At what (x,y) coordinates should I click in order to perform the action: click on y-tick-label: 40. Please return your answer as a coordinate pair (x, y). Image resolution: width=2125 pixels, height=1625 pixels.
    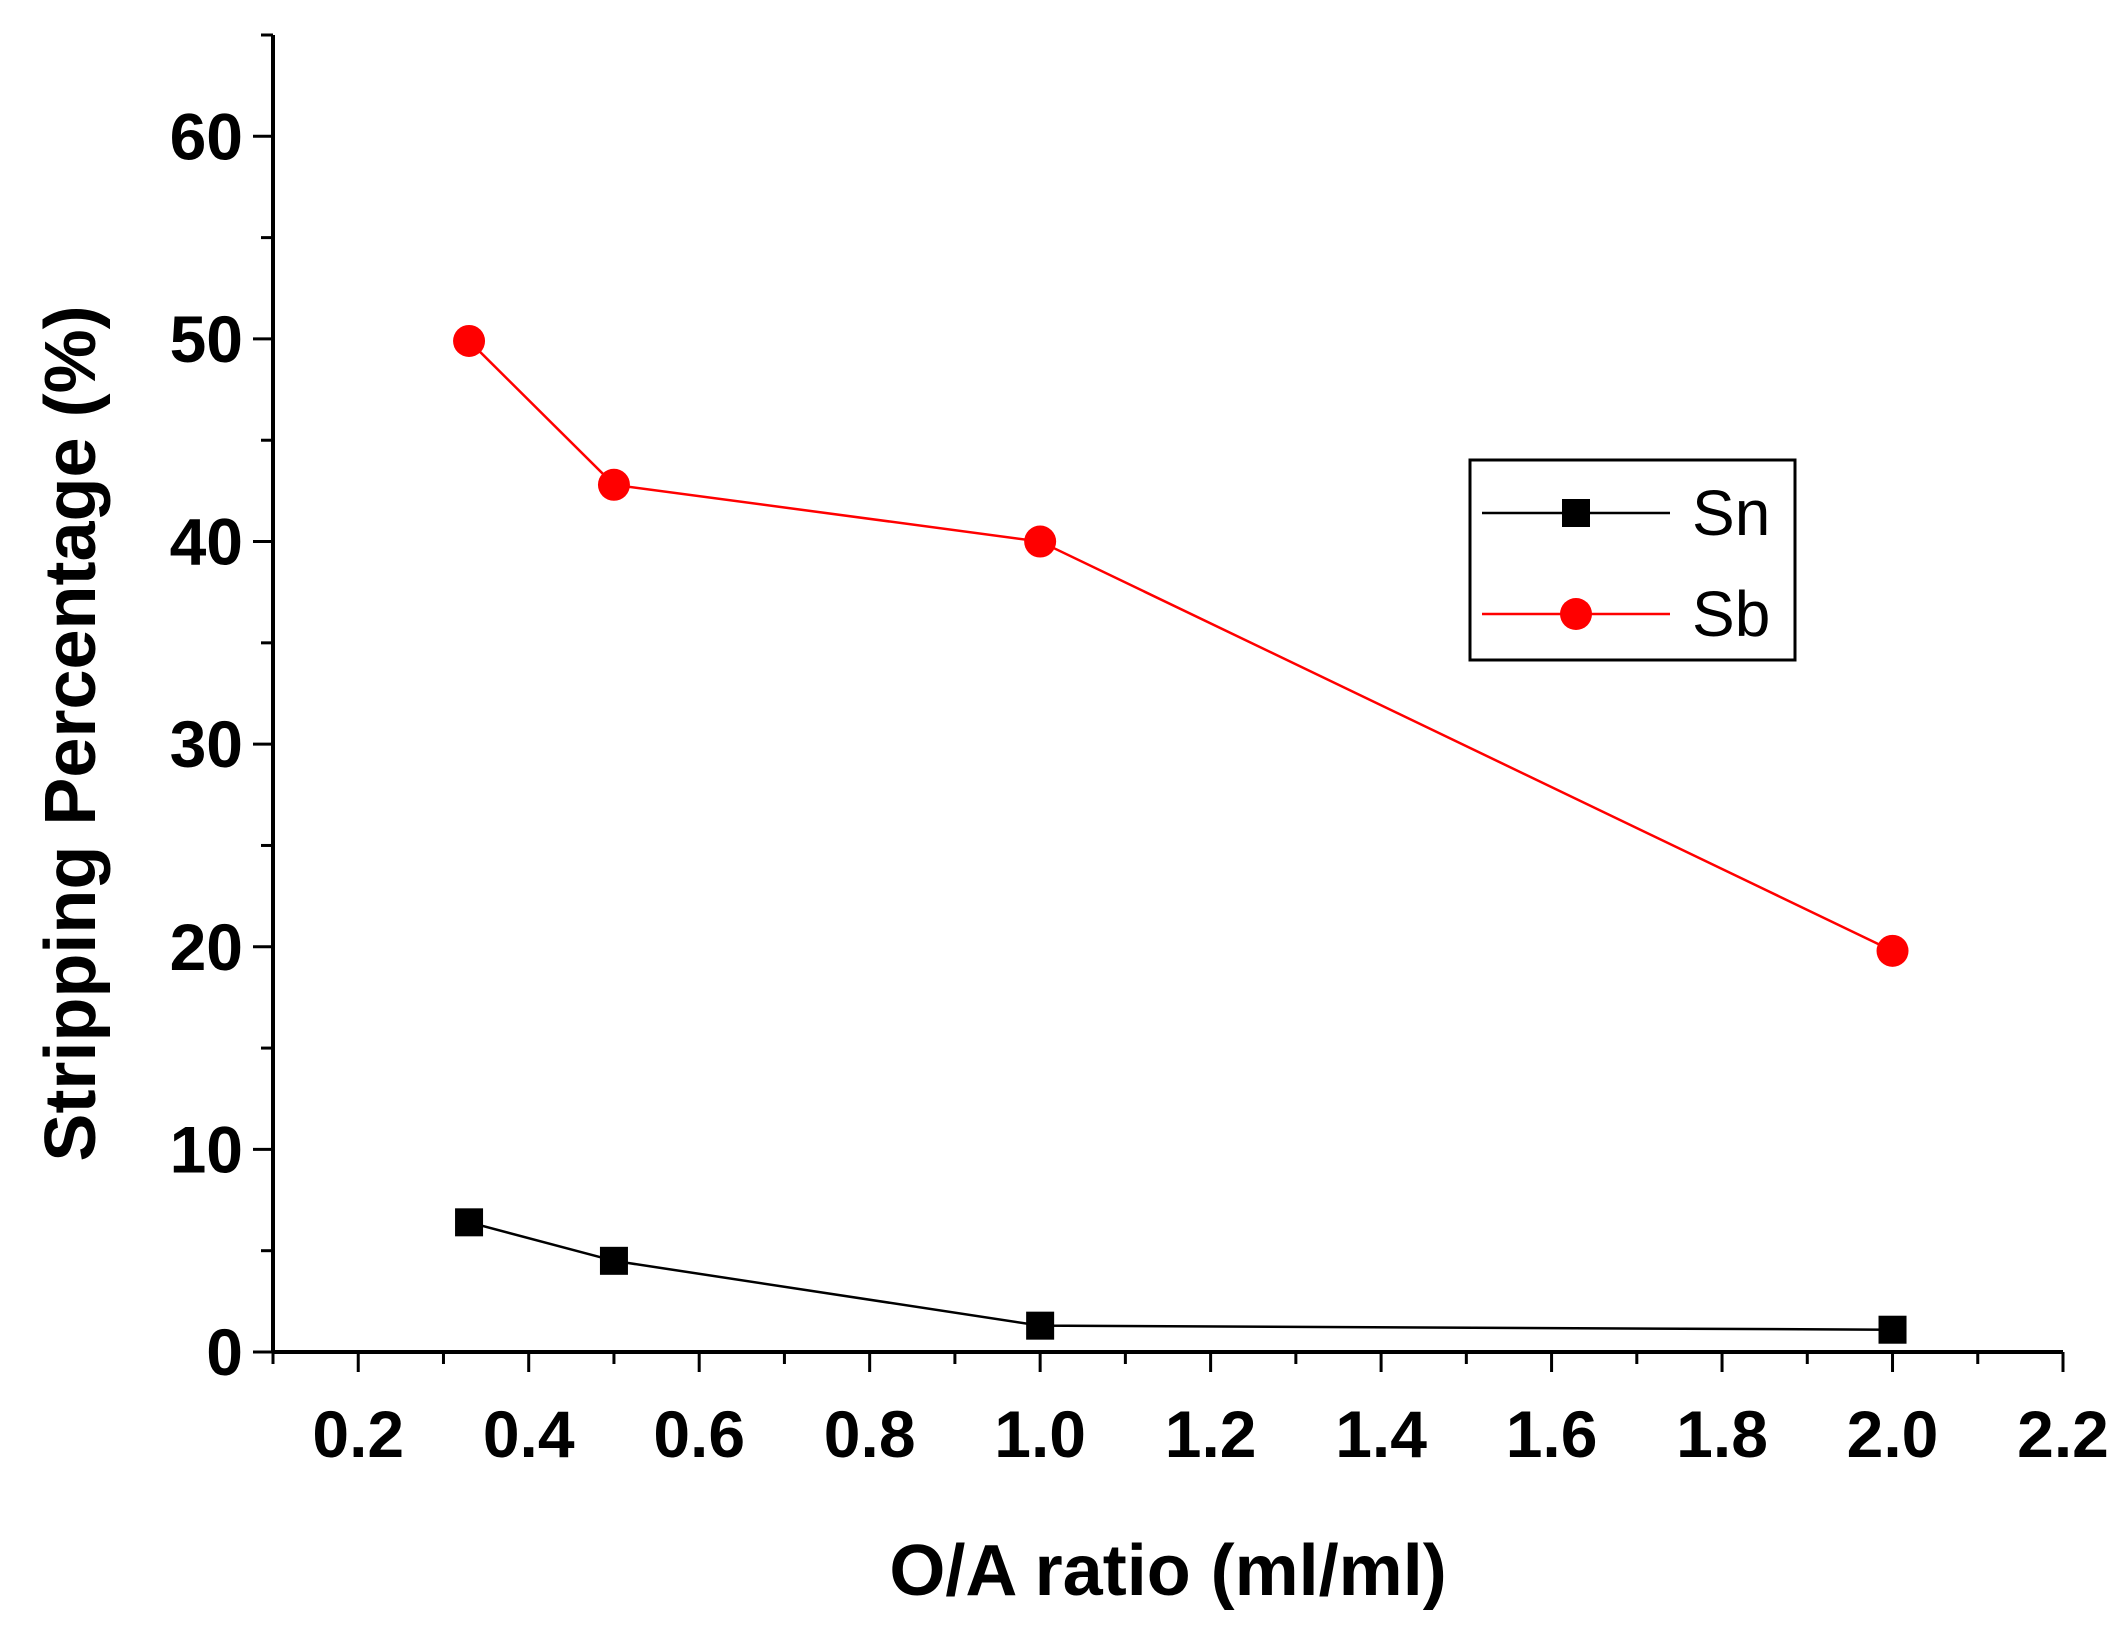
    Looking at the image, I should click on (206, 542).